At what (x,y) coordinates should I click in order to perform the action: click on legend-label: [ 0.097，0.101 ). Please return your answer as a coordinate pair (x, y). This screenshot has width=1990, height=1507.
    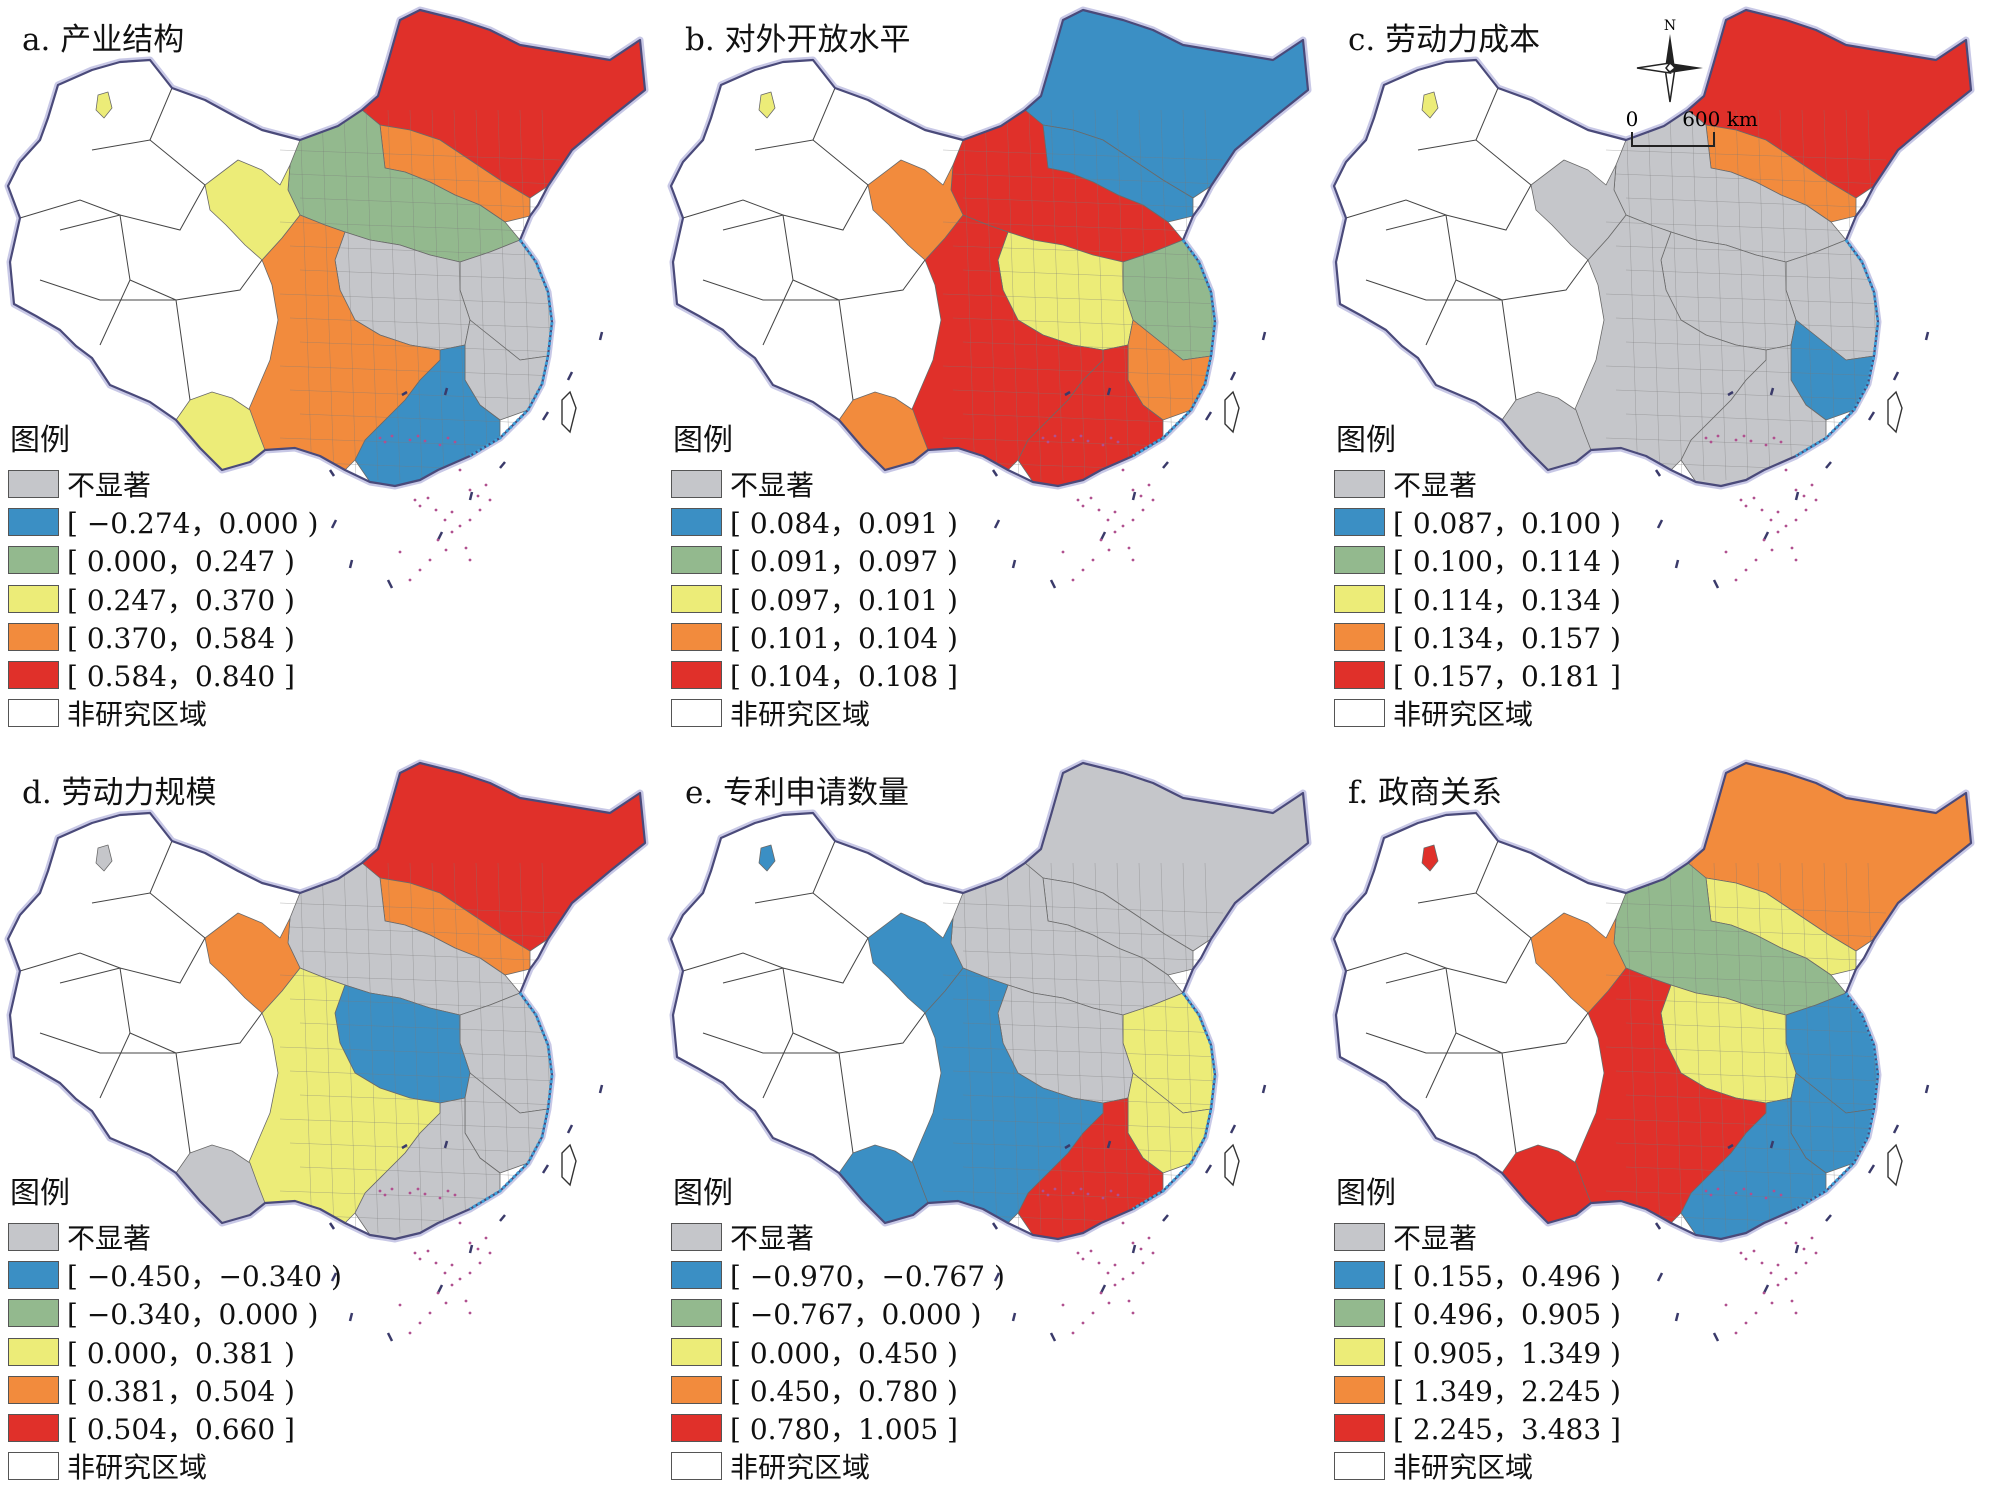
    Looking at the image, I should click on (844, 600).